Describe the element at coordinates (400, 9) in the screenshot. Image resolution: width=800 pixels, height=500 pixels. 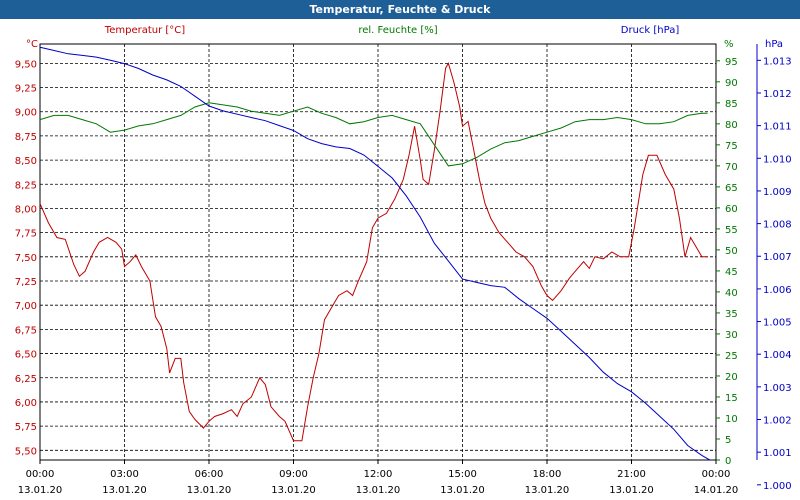
I see `chart-title: Temperatur, Feuchte & Druck` at that location.